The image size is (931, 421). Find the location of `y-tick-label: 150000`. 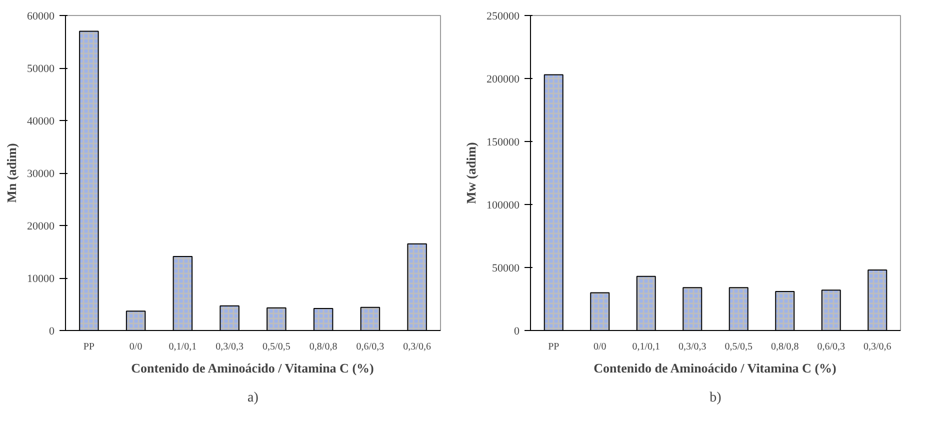

y-tick-label: 150000 is located at coordinates (503, 142).